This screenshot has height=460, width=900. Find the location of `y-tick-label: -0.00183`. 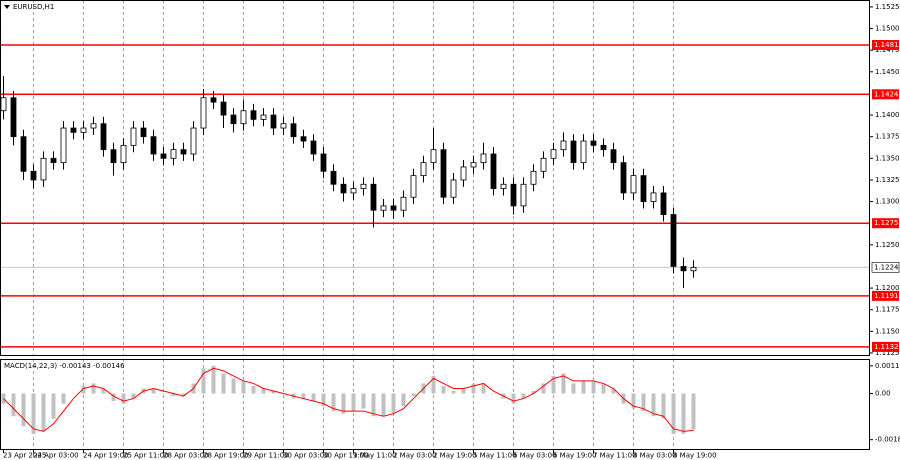

y-tick-label: -0.00183 is located at coordinates (887, 440).